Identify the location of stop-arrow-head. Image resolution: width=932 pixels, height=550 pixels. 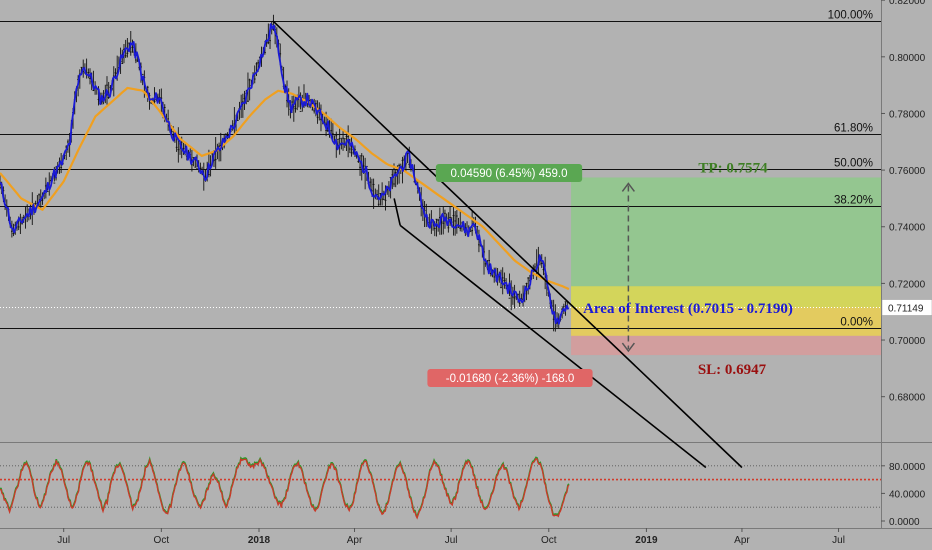
(628, 347).